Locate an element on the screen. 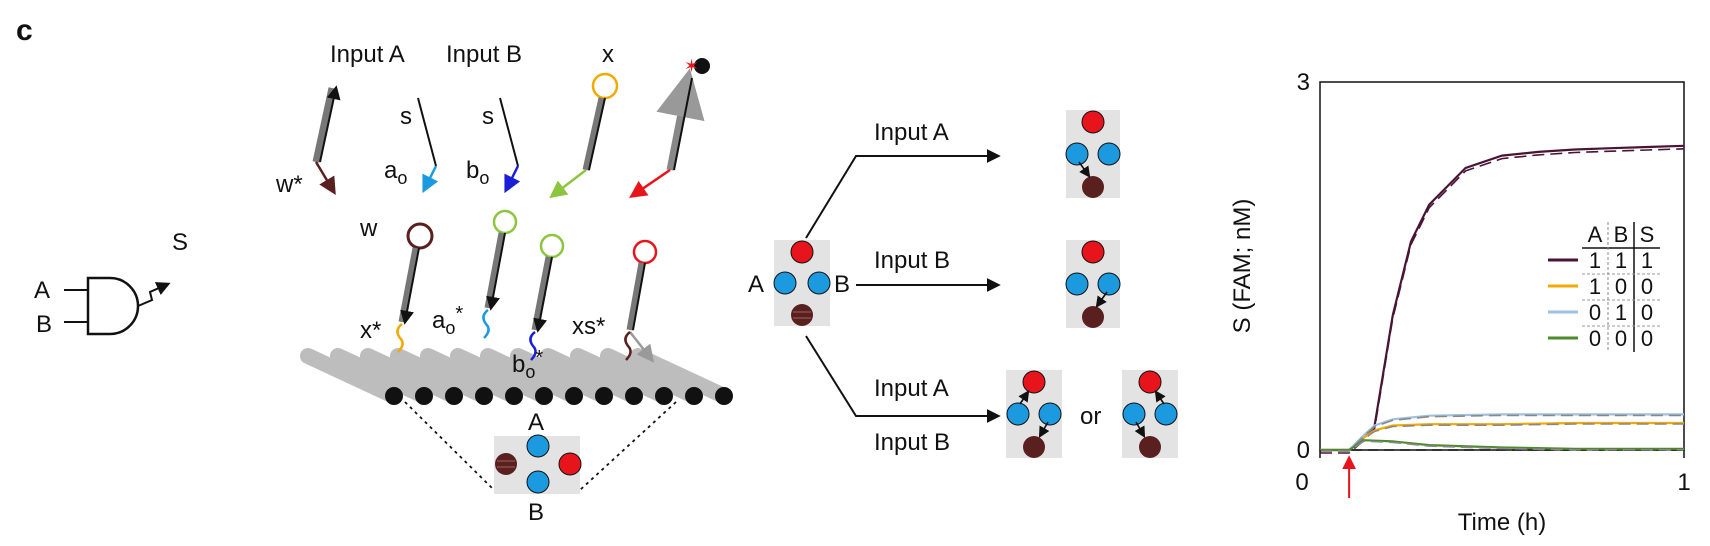  bo-star-mark: * is located at coordinates (539, 358).